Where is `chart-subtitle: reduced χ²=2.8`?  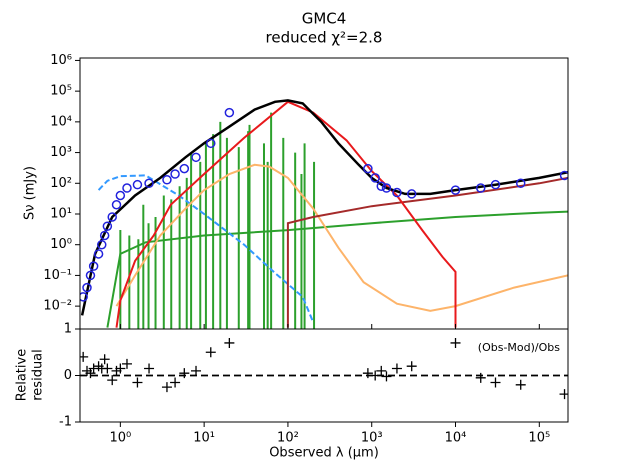
chart-subtitle: reduced χ²=2.8 is located at coordinates (324, 38).